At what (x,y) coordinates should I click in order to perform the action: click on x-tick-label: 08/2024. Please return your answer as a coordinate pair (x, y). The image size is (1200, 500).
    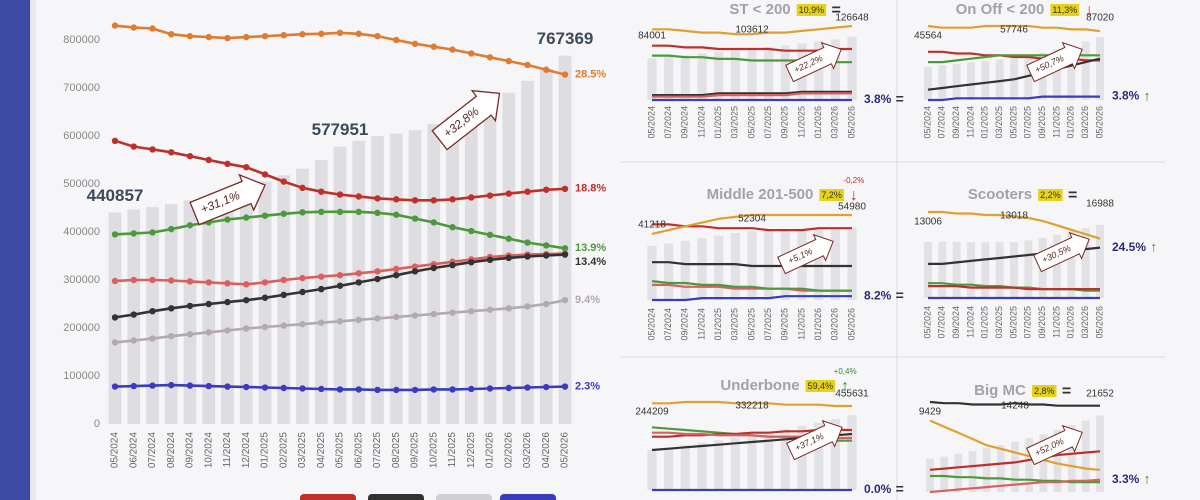
    Looking at the image, I should click on (171, 450).